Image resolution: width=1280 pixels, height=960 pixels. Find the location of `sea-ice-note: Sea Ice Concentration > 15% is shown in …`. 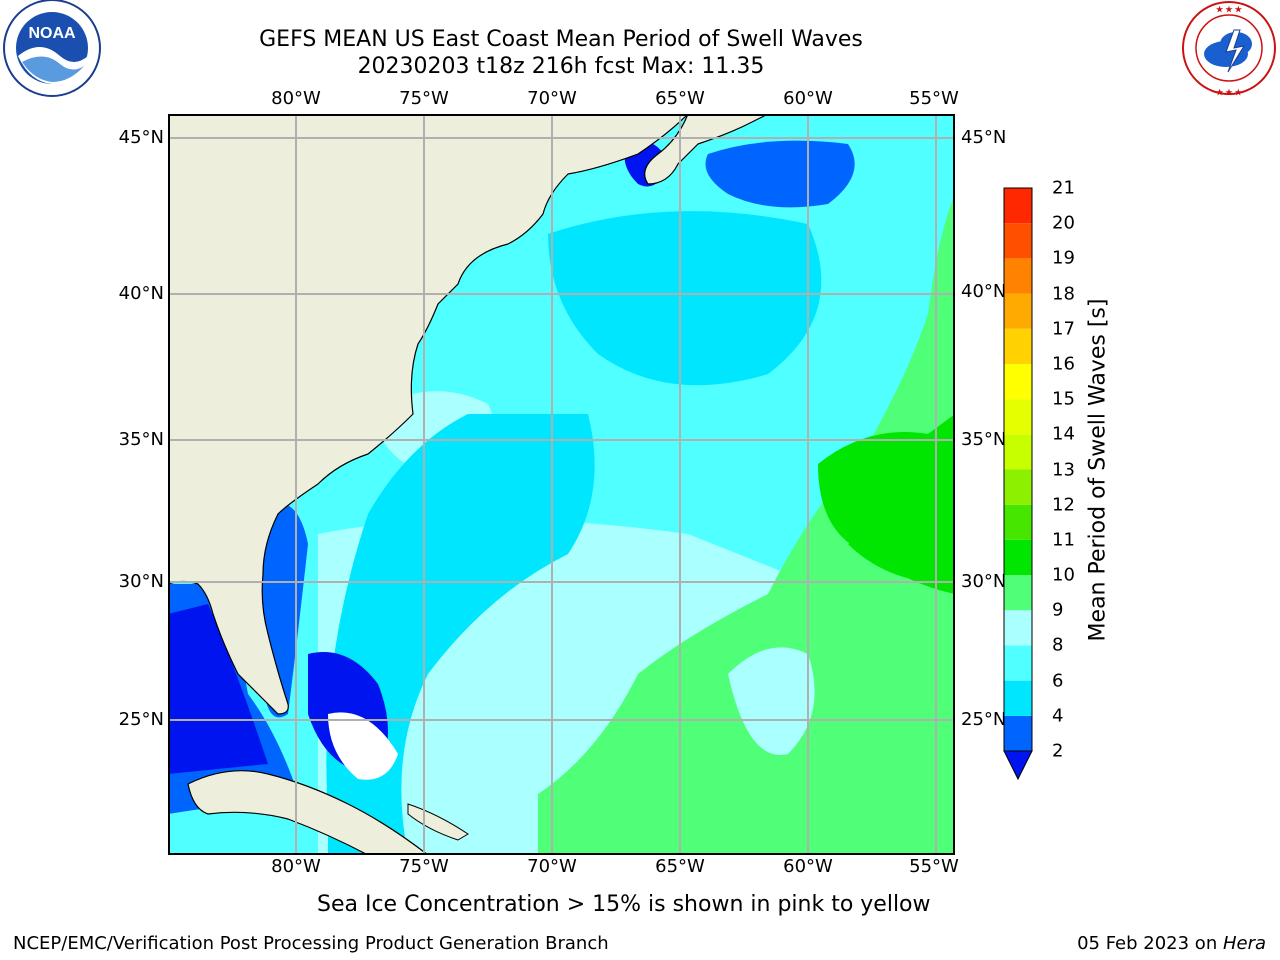

sea-ice-note: Sea Ice Concentration > 15% is shown in … is located at coordinates (624, 904).